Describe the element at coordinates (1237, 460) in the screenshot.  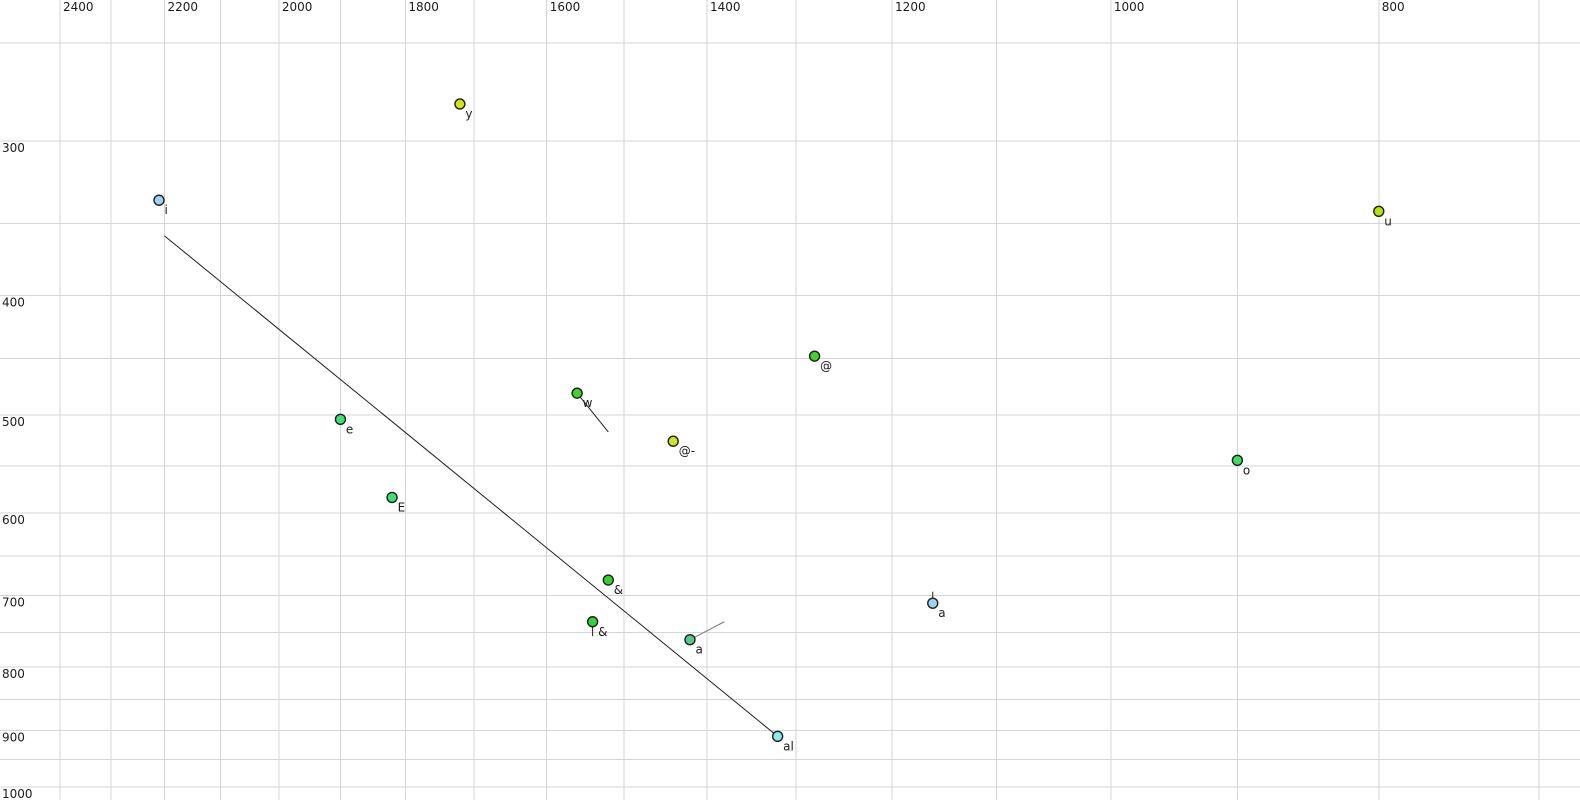
I see `data-point-o` at that location.